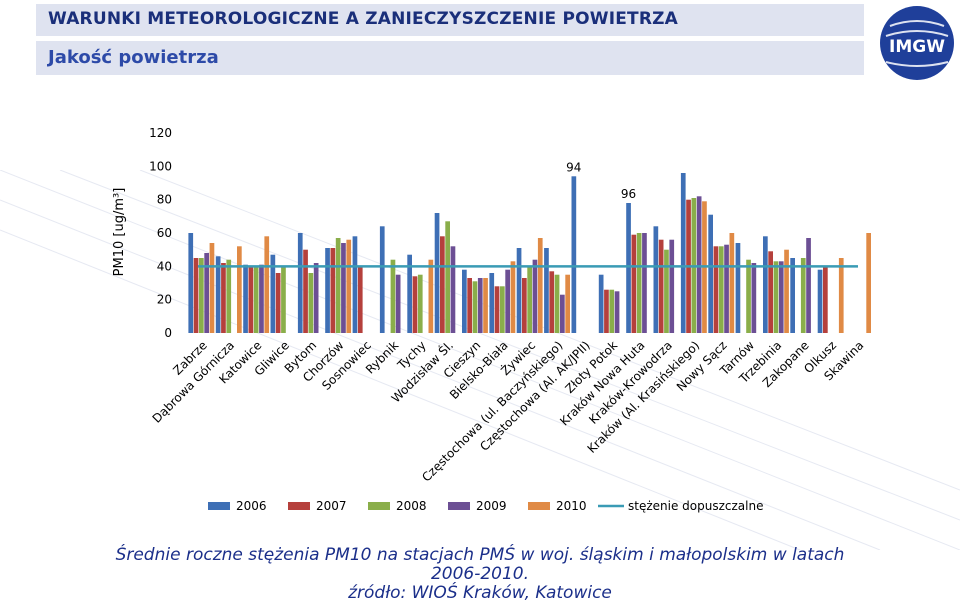 This screenshot has width=960, height=609. What do you see at coordinates (168, 333) in the screenshot?
I see `y-tick-label: 0` at bounding box center [168, 333].